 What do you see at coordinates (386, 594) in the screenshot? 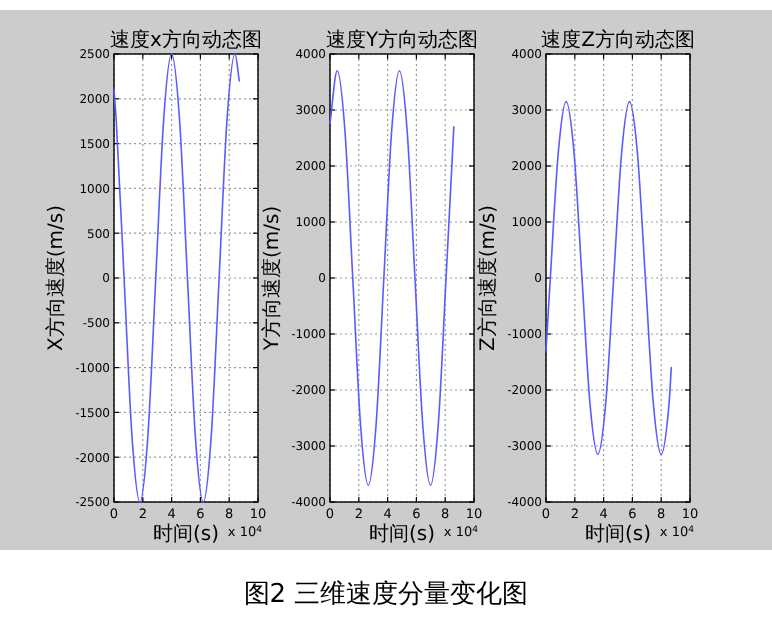
I see `caption: 图2 三维速度分量变化图` at bounding box center [386, 594].